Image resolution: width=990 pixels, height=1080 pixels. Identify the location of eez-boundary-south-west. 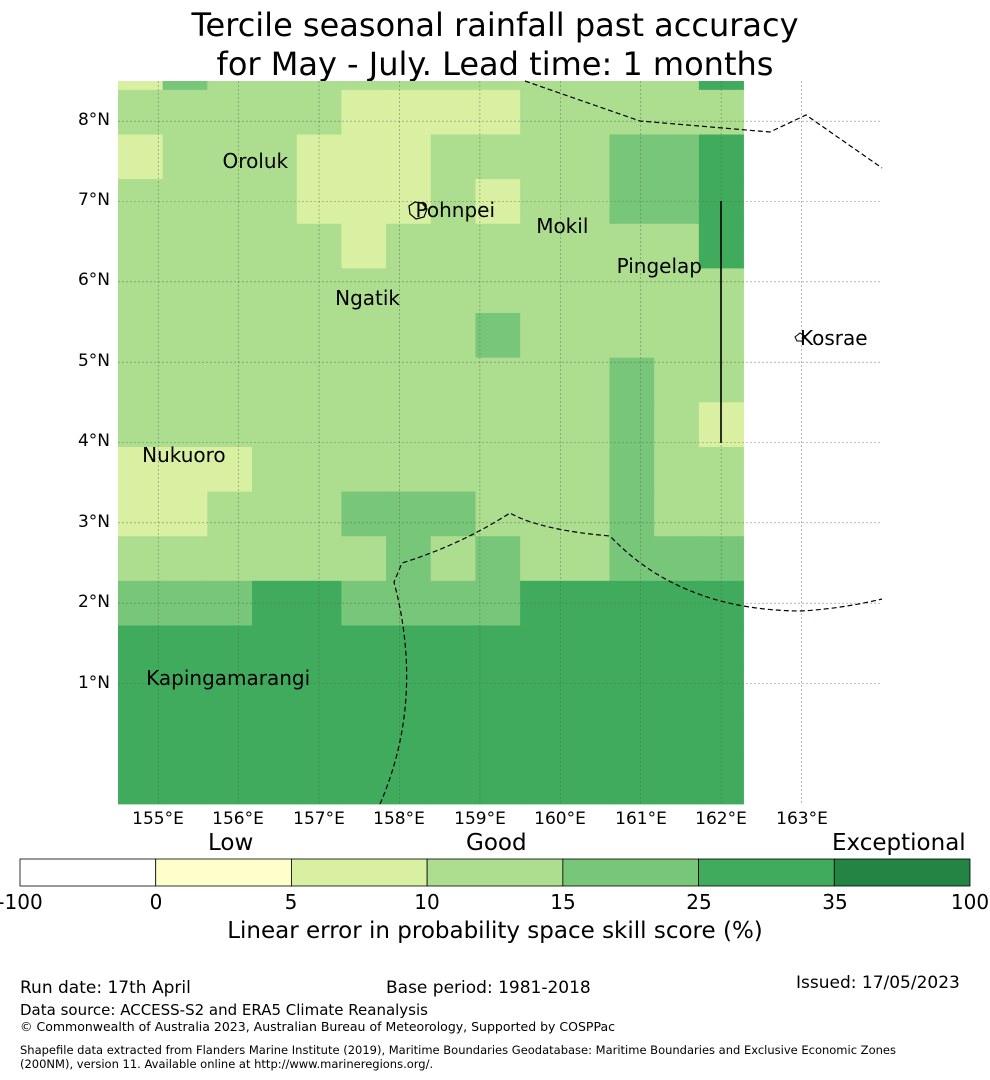
(631, 658).